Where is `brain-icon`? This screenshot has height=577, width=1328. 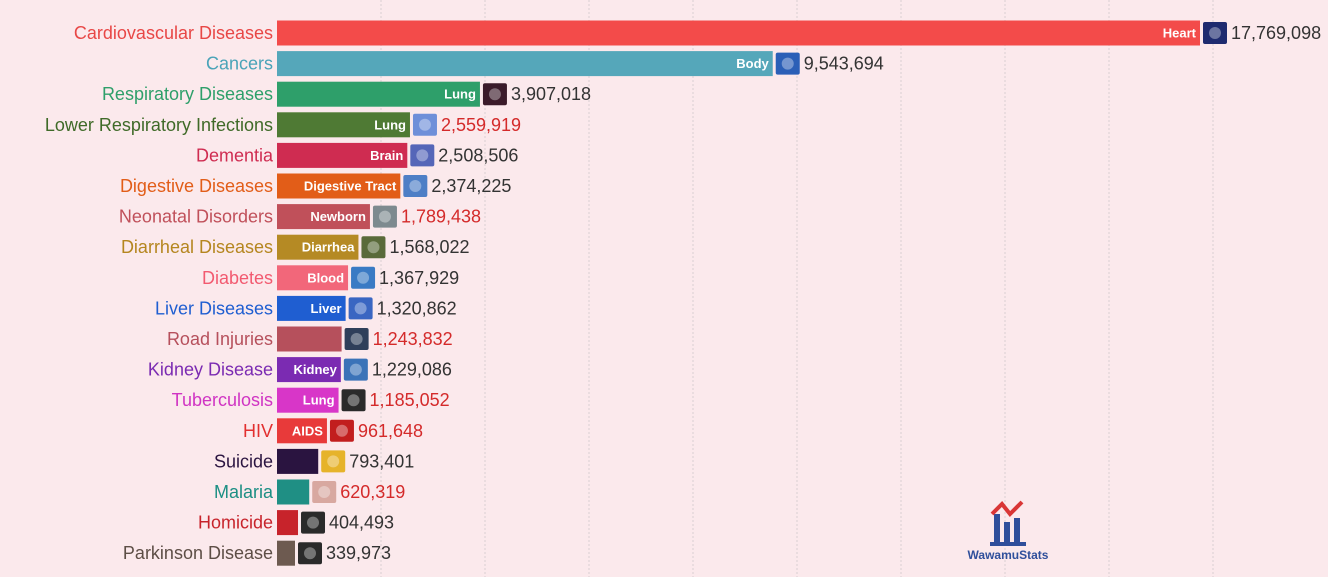 brain-icon is located at coordinates (422, 155).